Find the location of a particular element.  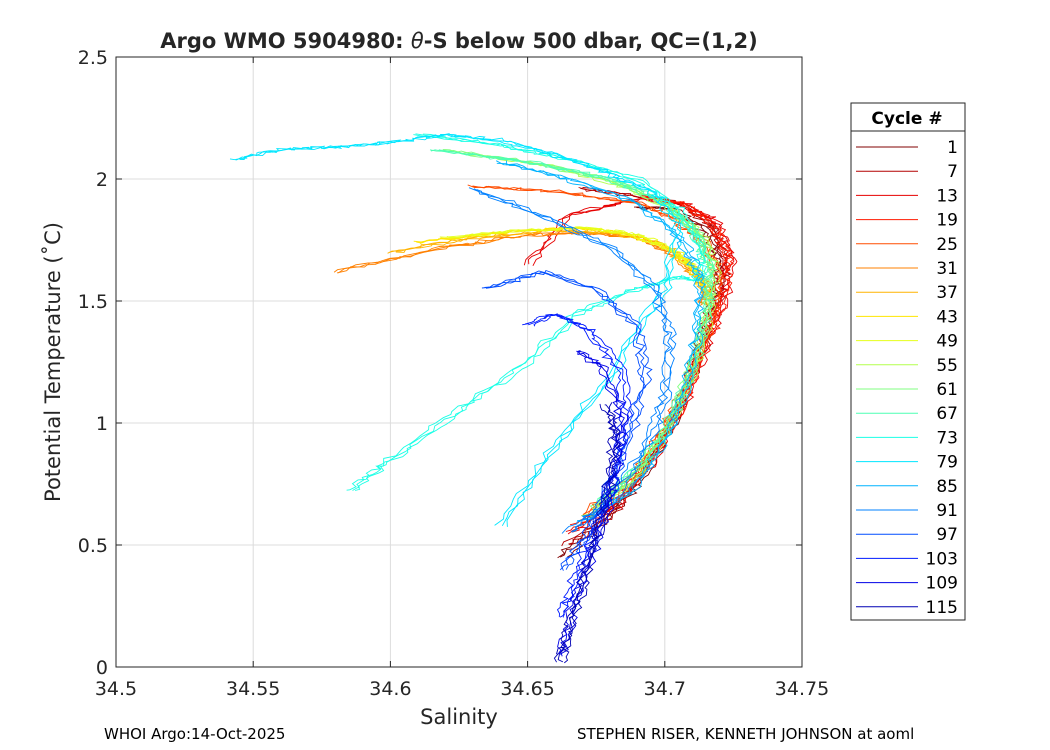

legend-label-31: 31 is located at coordinates (947, 269).